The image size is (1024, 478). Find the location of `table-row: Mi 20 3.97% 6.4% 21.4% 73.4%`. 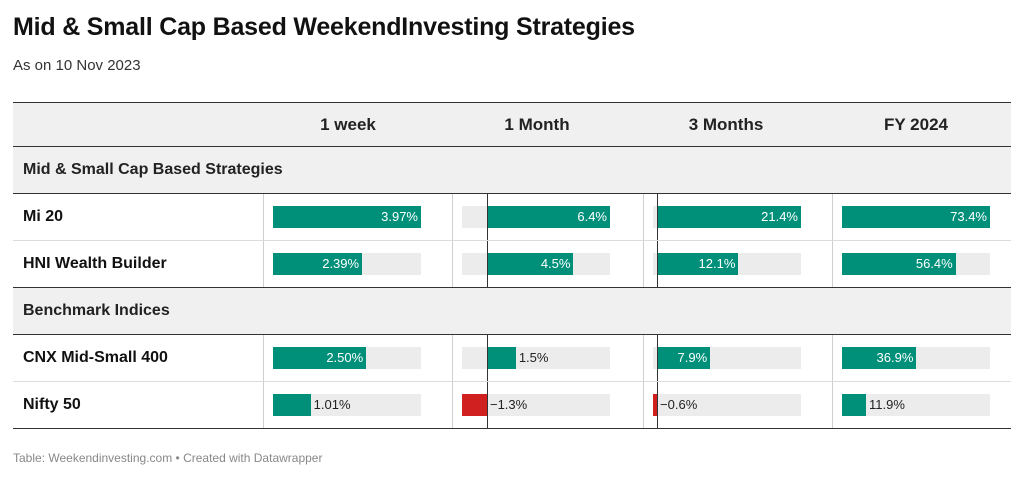

table-row: Mi 20 3.97% 6.4% 21.4% 73.4% is located at coordinates (512, 217).